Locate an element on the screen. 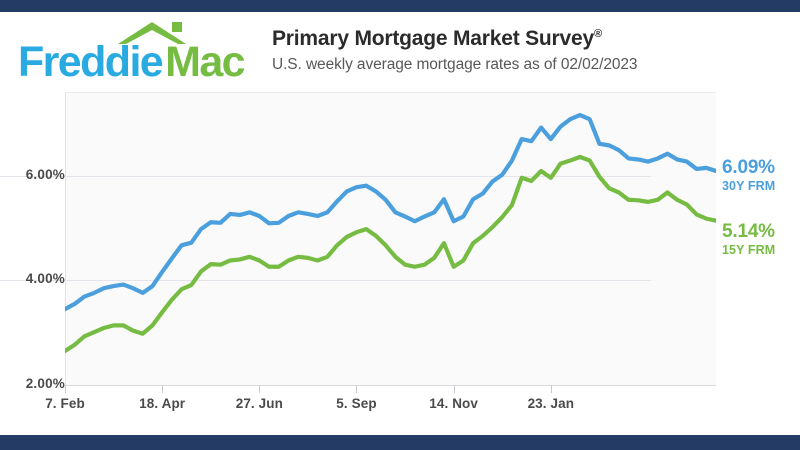  house-roof-icon is located at coordinates (152, 33).